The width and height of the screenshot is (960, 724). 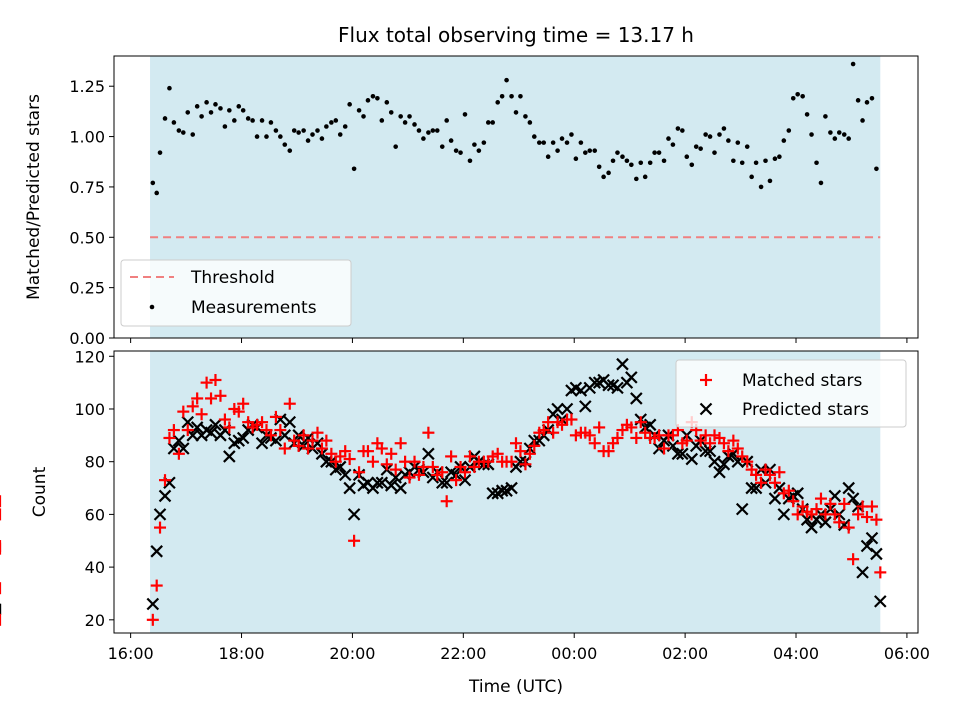 I want to click on bottom-y-tick-label: 60, so click(x=95, y=514).